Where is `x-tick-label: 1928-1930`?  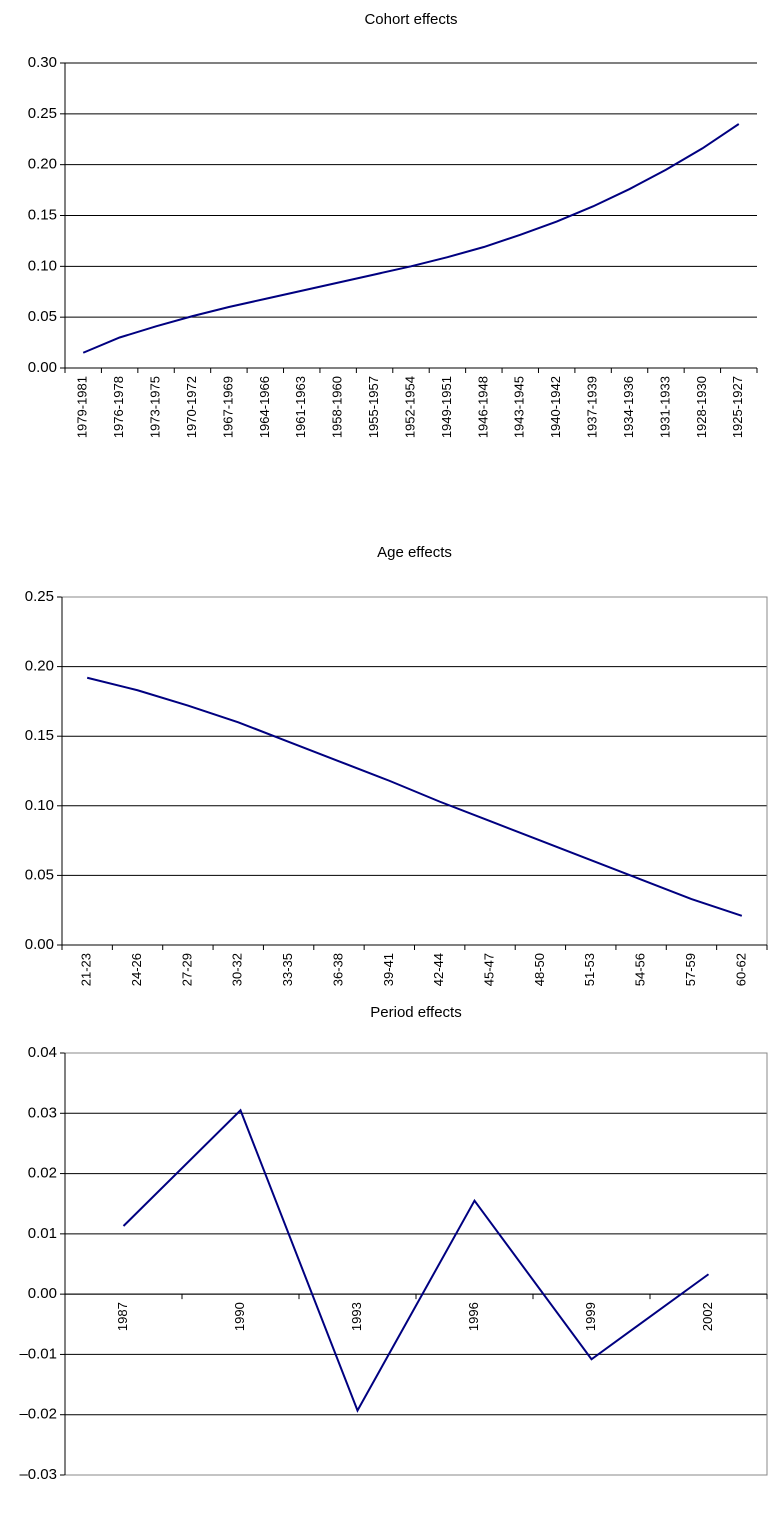 x-tick-label: 1928-1930 is located at coordinates (701, 407).